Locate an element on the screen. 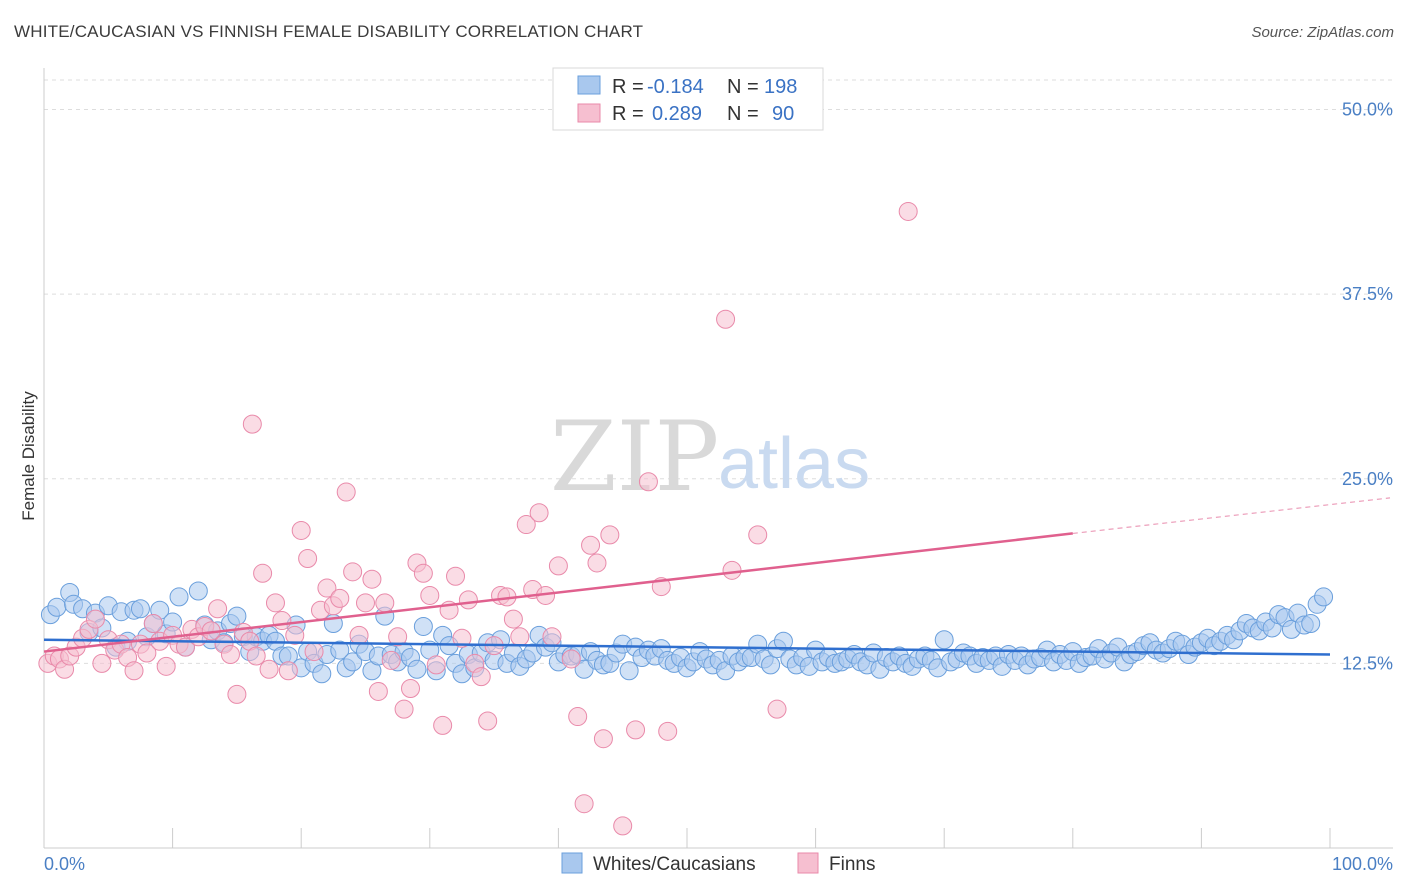 The height and width of the screenshot is (892, 1406). y-axis-label: Female Disability is located at coordinates (28, 456).